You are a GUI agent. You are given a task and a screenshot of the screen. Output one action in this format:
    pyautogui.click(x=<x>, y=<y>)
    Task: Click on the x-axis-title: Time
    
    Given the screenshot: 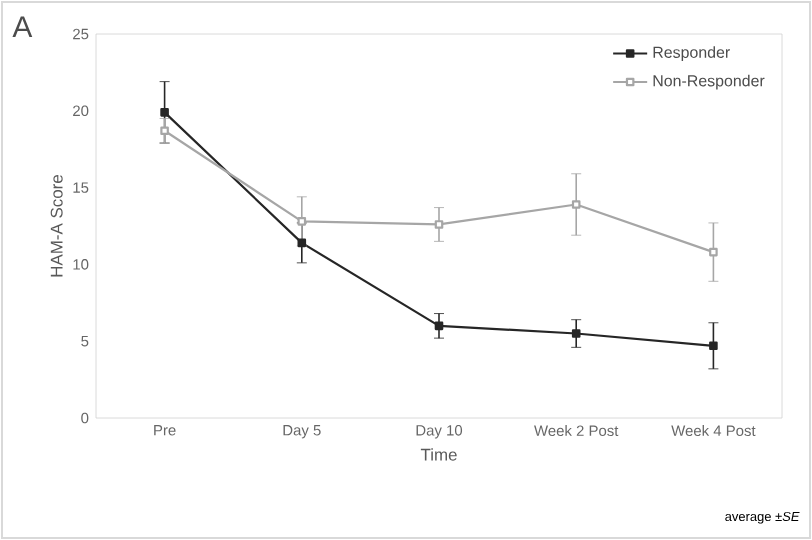 What is the action you would take?
    pyautogui.click(x=438, y=454)
    